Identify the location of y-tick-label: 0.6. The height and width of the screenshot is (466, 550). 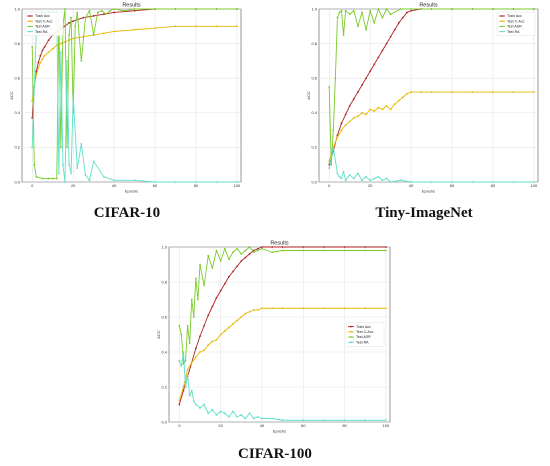
(17, 78).